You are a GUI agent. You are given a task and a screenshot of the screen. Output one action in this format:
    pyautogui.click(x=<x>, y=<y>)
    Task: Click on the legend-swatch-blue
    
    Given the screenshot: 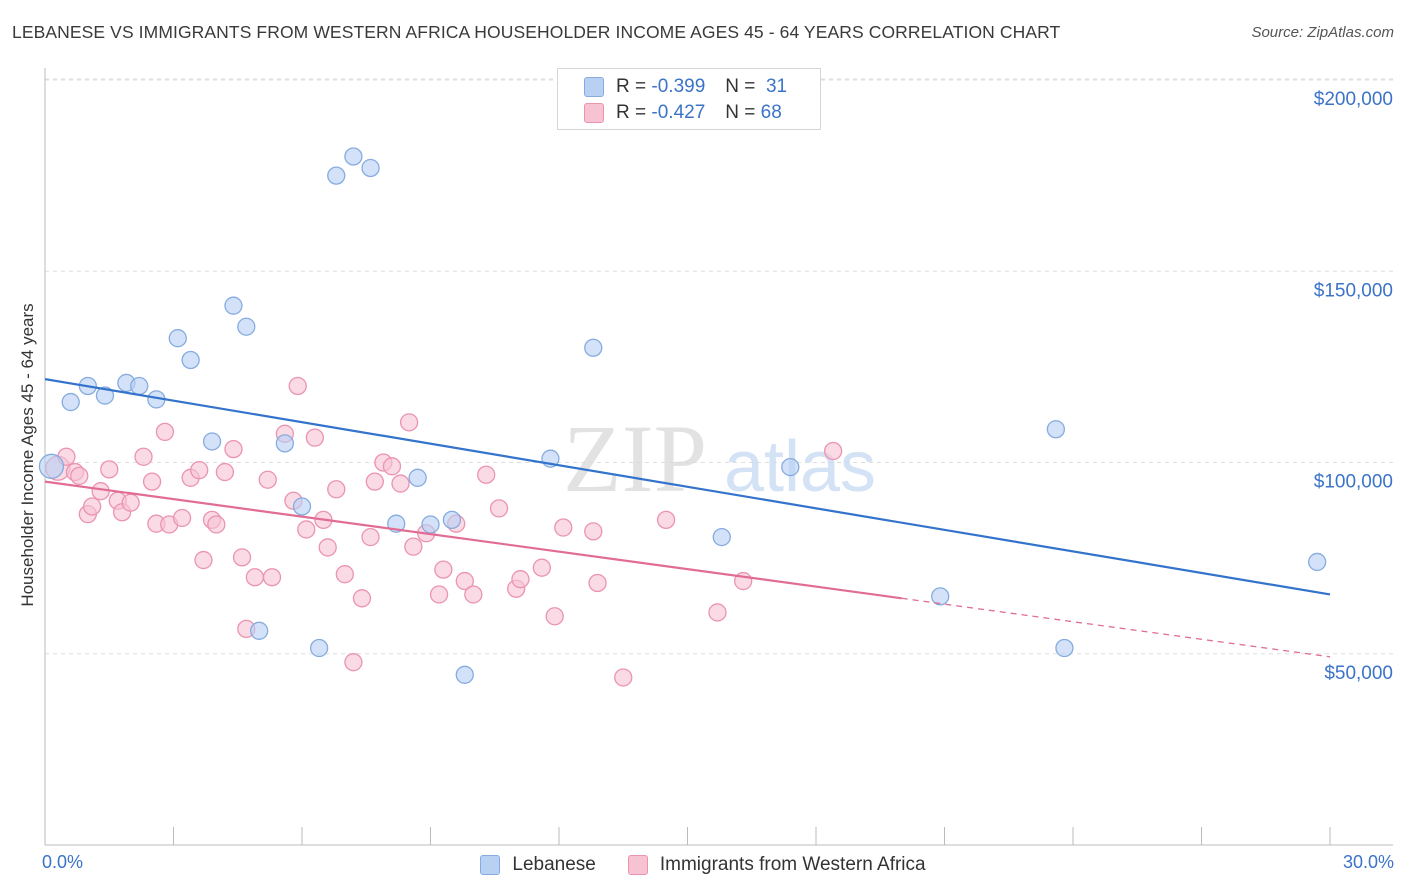 What is the action you would take?
    pyautogui.click(x=490, y=865)
    